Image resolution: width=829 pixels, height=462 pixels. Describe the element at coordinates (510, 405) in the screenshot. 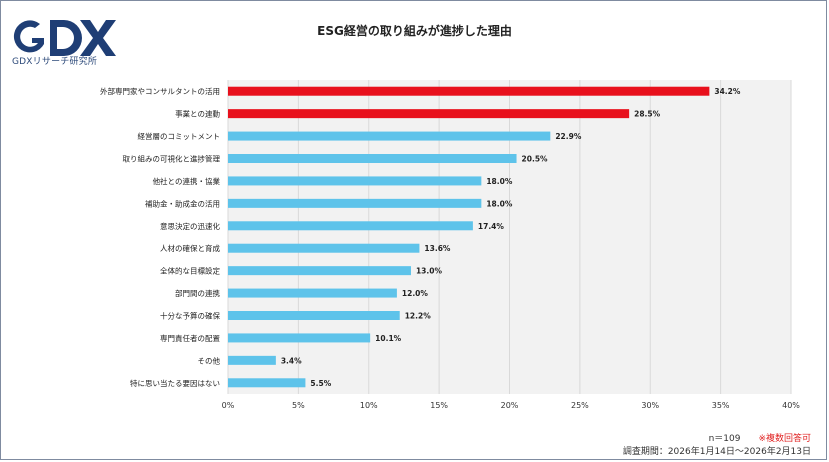

I see `x-tick-label: 20%` at that location.